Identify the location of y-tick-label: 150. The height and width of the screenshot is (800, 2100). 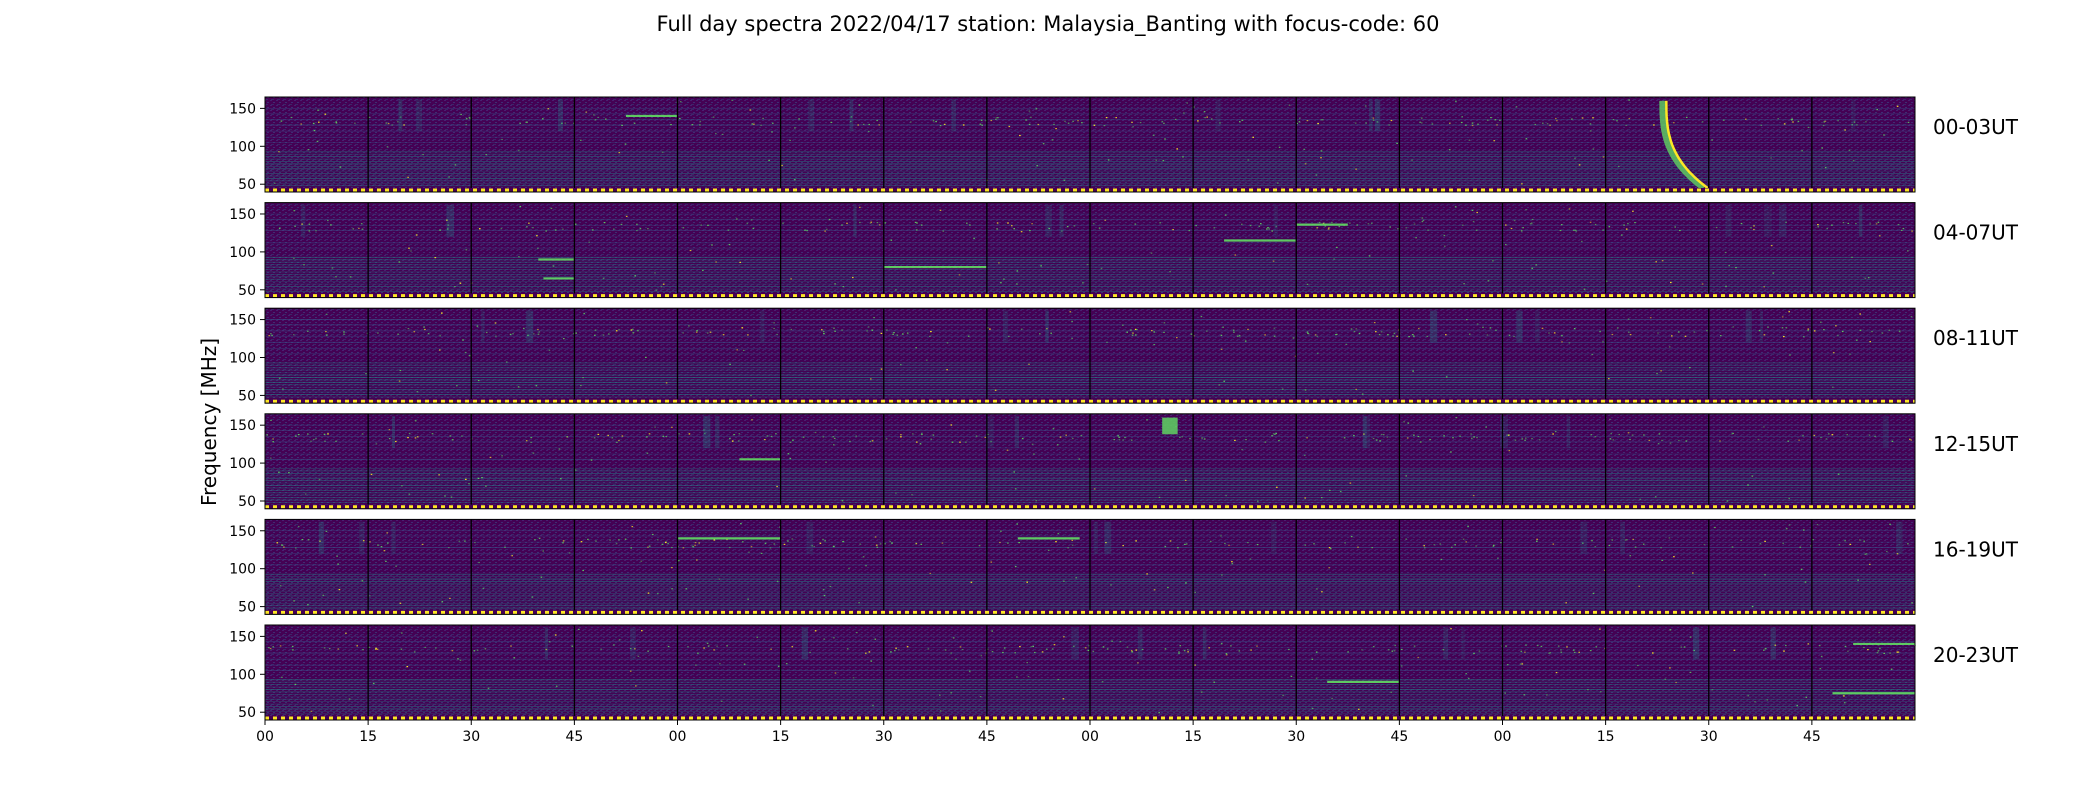
(242, 109).